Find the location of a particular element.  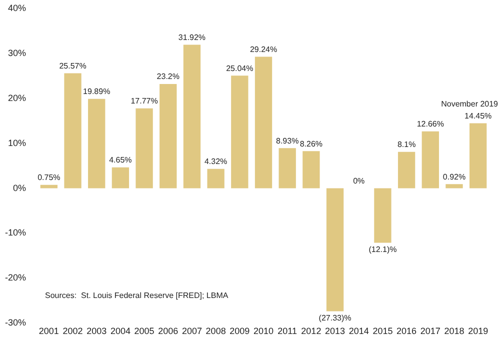

data-label: 19.89% is located at coordinates (96, 91).